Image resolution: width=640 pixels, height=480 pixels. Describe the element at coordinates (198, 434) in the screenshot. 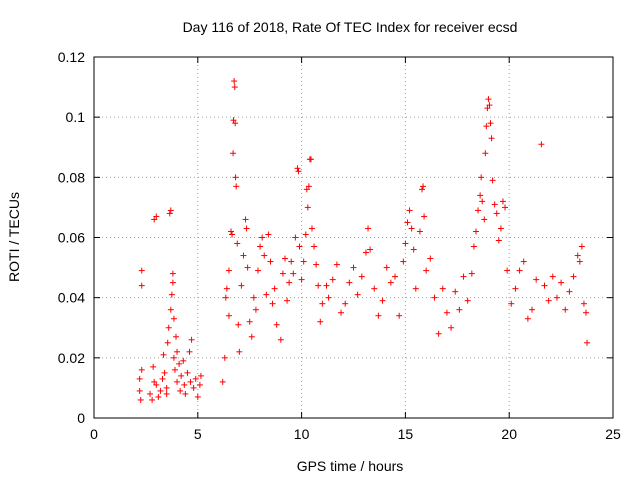

I see `x-tick-label: 5` at that location.